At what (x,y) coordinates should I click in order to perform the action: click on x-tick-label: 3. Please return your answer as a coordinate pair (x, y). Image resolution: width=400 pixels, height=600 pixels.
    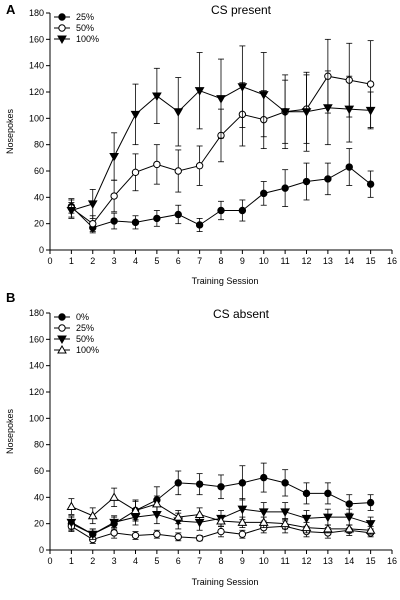
    Looking at the image, I should click on (114, 261).